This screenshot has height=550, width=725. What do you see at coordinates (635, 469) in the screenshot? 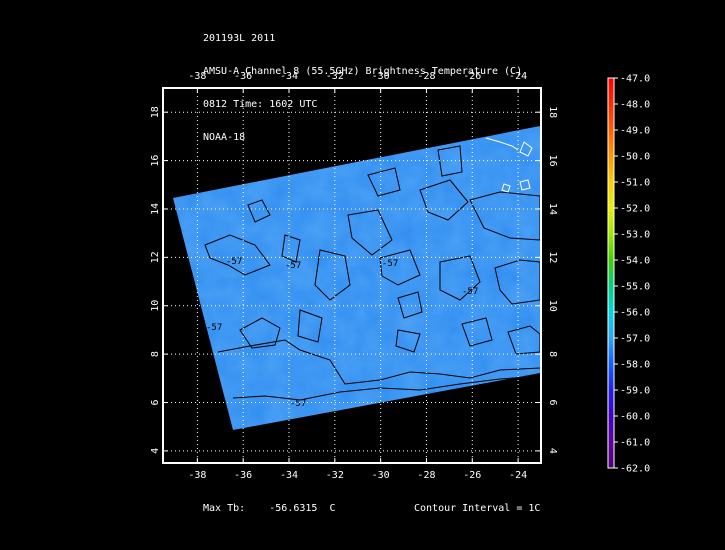
I see `colorbar-label: -62.0` at bounding box center [635, 469].